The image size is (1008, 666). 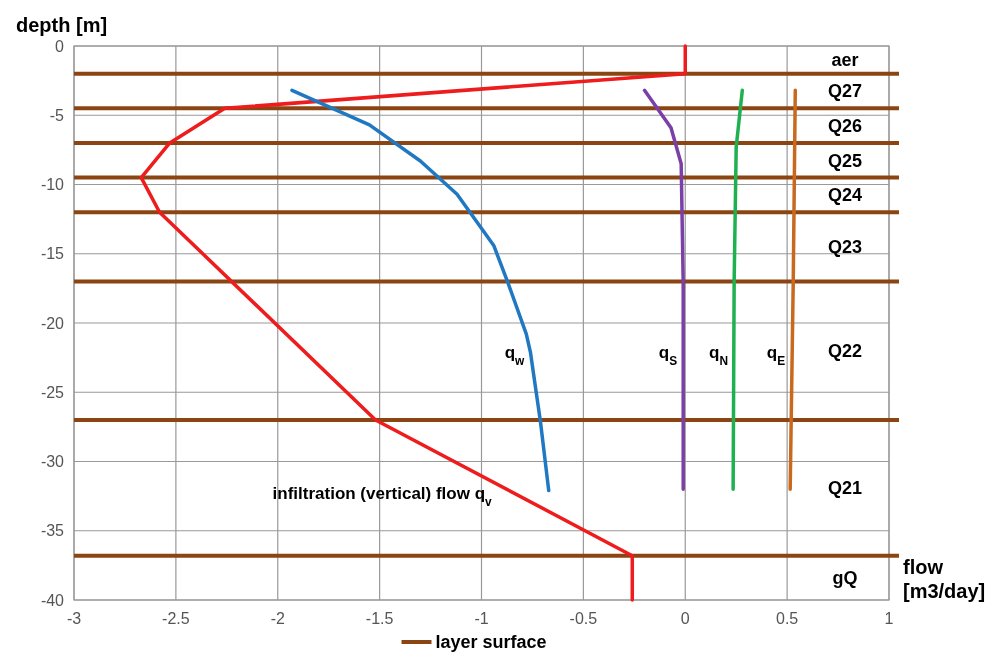 I want to click on x-tick-label: -1, so click(x=481, y=618).